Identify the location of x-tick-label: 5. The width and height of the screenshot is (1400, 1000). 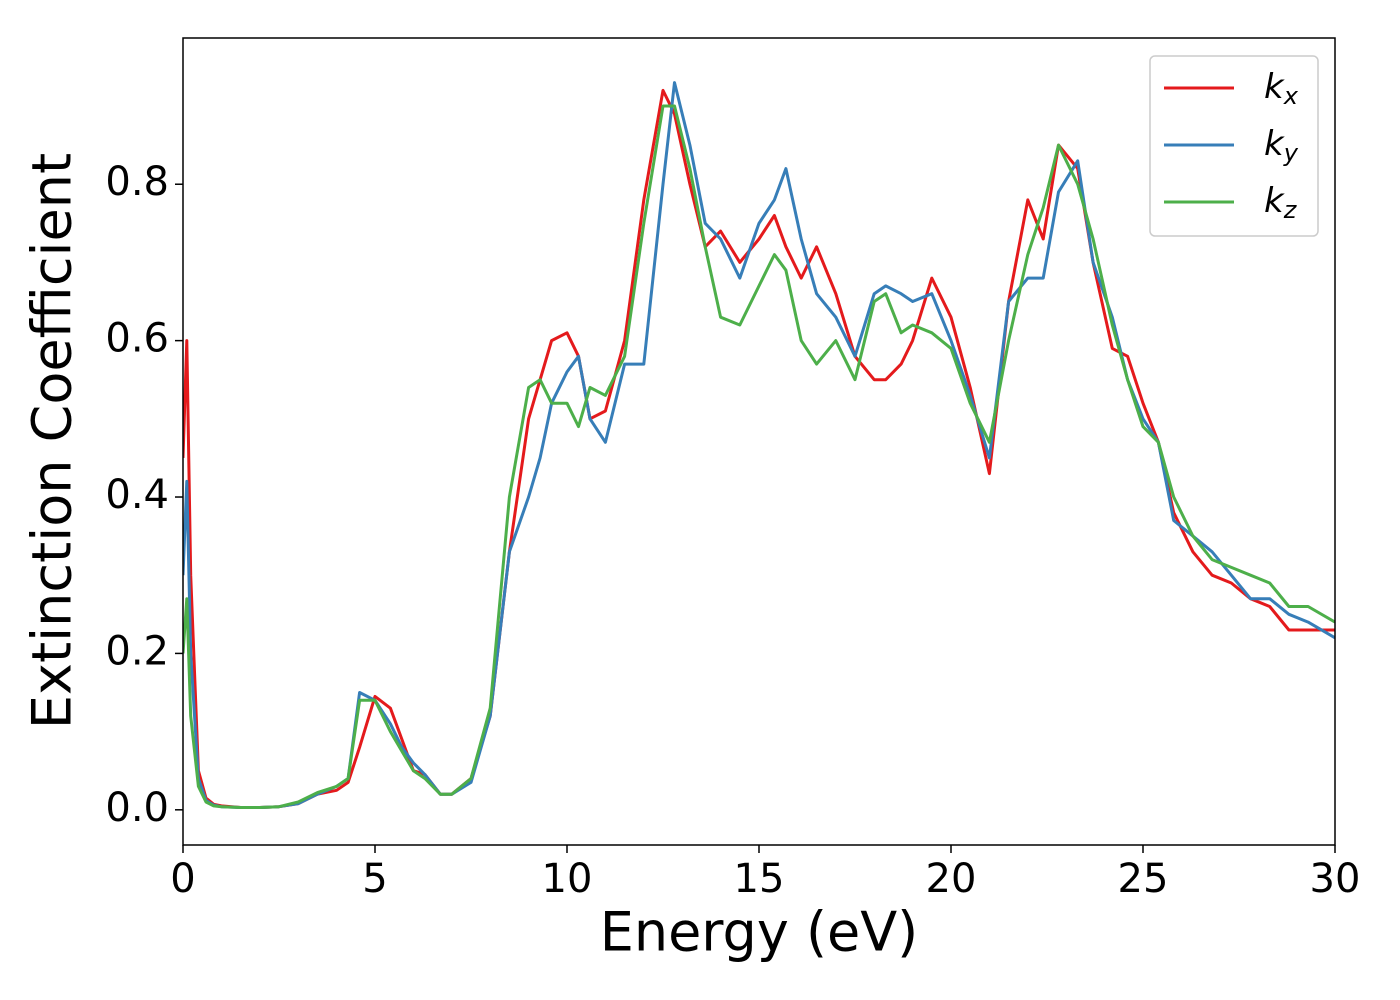
(374, 879).